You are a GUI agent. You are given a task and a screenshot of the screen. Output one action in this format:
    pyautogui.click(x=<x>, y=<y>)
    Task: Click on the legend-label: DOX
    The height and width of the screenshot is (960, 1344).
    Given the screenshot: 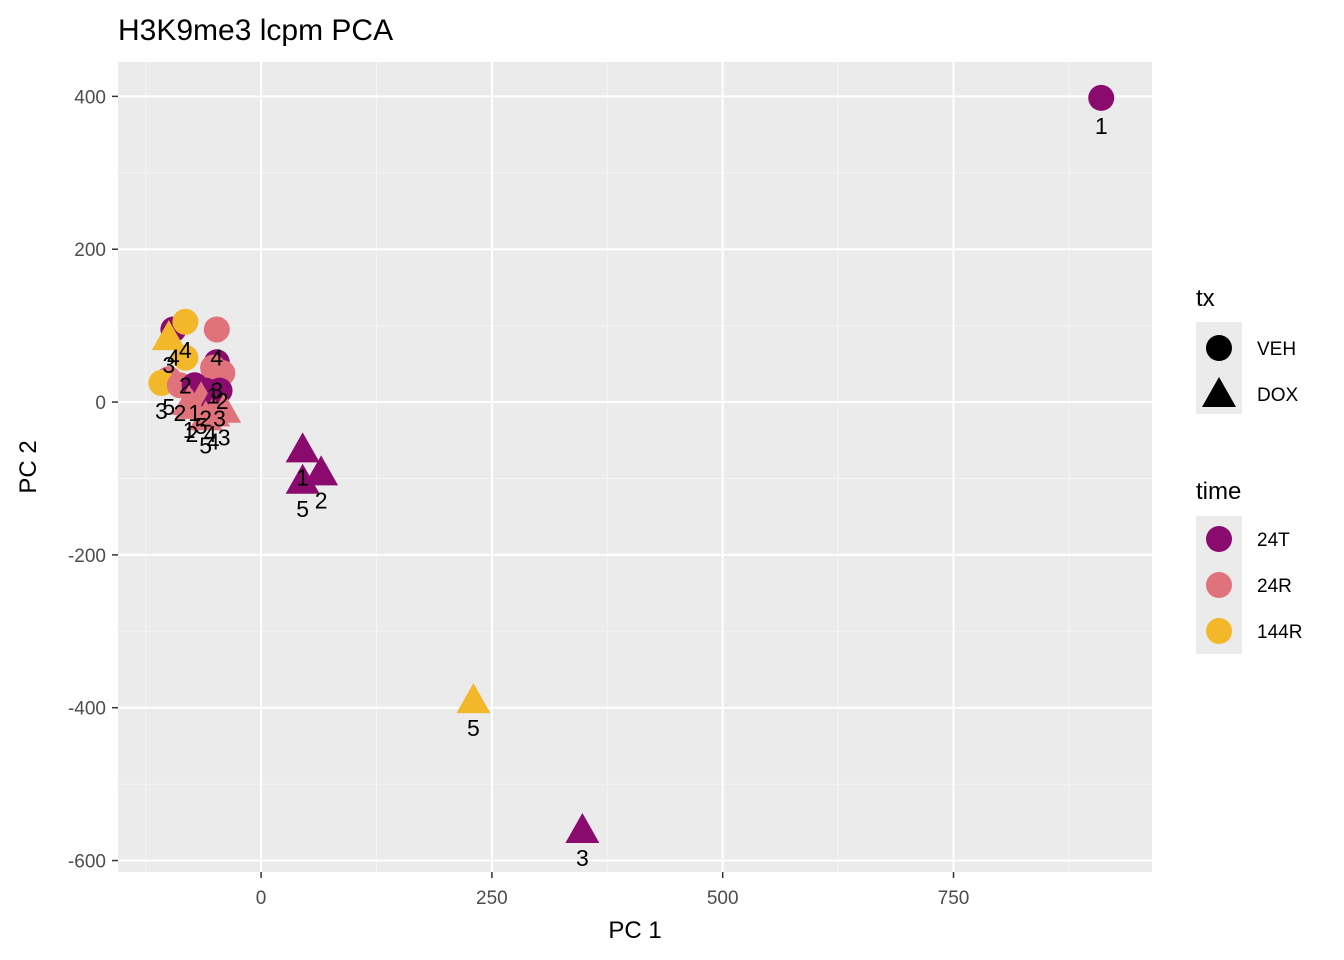 What is the action you would take?
    pyautogui.click(x=1278, y=395)
    